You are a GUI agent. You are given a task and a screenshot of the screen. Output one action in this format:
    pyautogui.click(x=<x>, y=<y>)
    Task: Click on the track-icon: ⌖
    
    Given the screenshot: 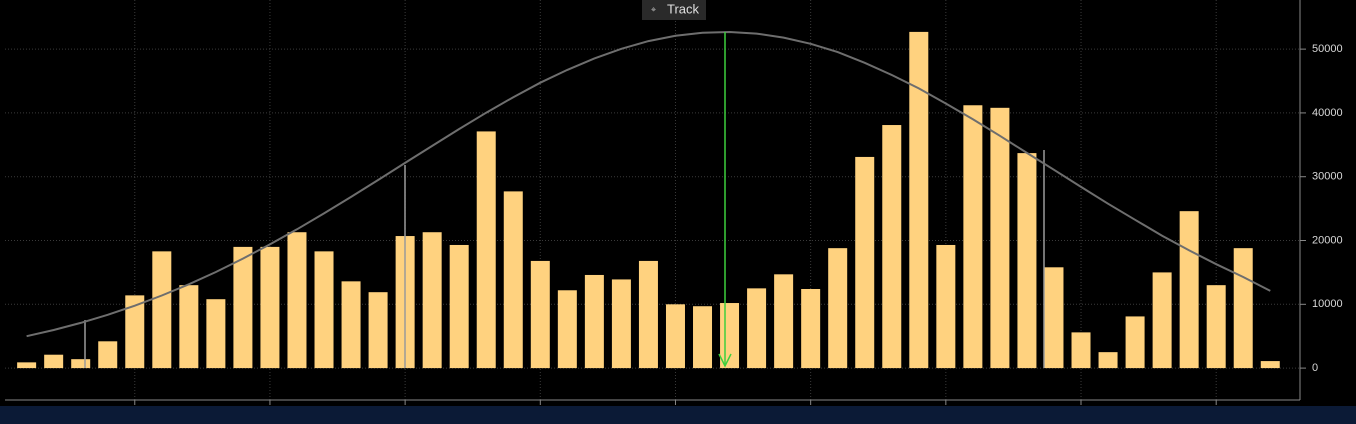 What is the action you would take?
    pyautogui.click(x=653, y=9)
    